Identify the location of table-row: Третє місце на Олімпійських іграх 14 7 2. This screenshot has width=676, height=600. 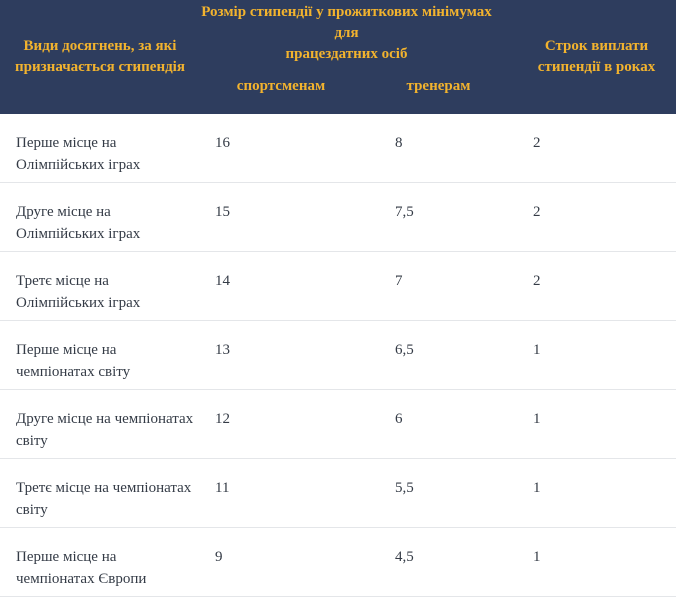
(338, 286).